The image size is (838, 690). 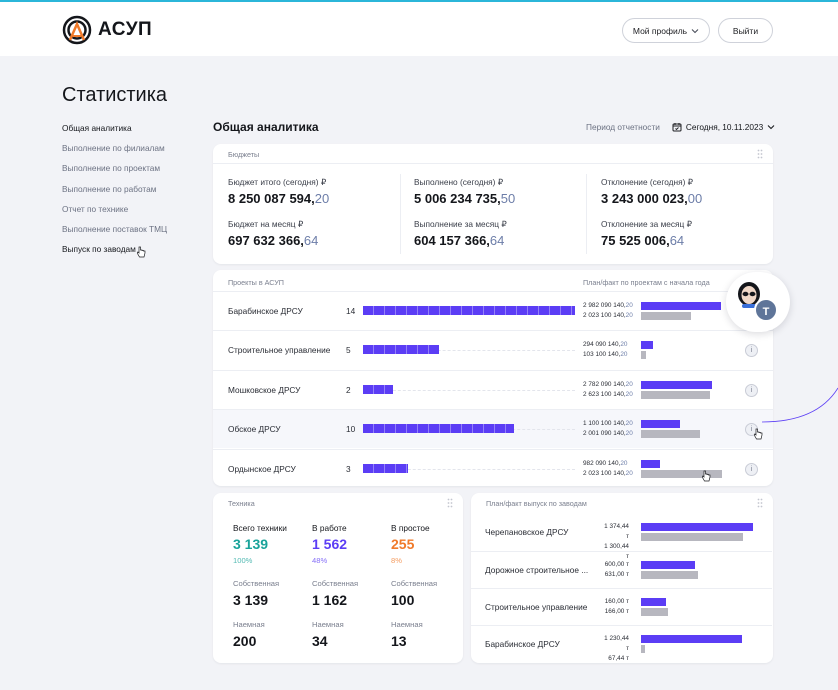 What do you see at coordinates (766, 310) in the screenshot?
I see `user-avatar: T` at bounding box center [766, 310].